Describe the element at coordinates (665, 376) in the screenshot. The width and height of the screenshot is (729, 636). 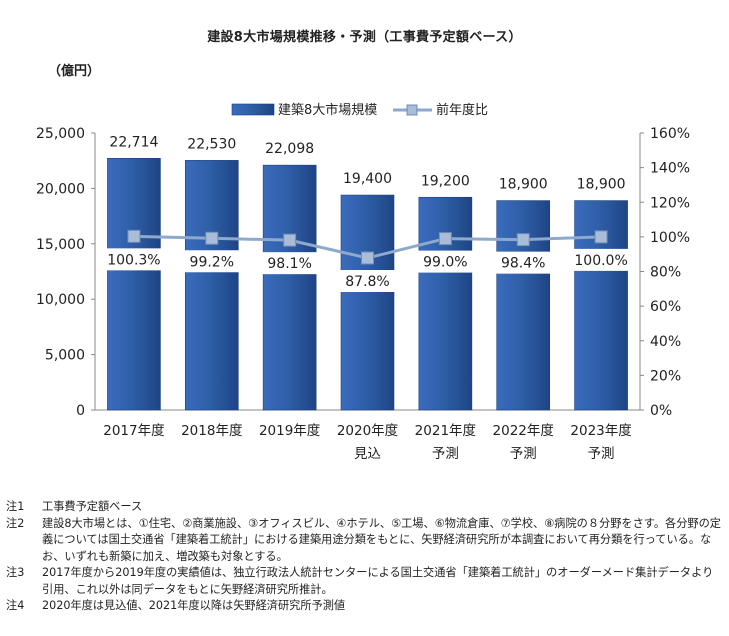
I see `y-tick-label-right: 20%` at that location.